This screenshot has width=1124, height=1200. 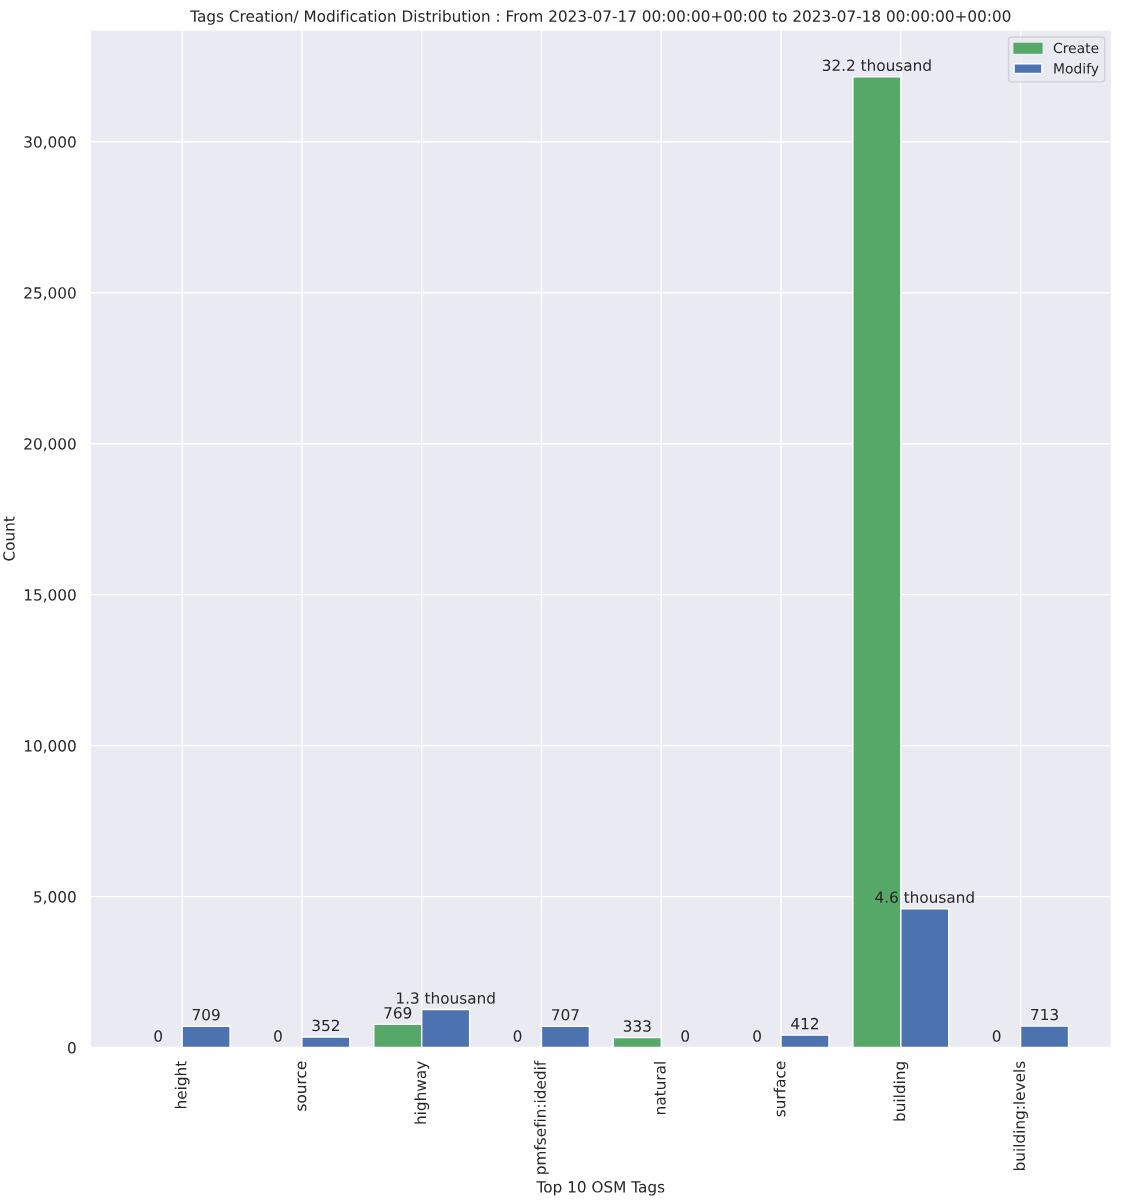 What do you see at coordinates (72, 1048) in the screenshot?
I see `y-tick-label: 0` at bounding box center [72, 1048].